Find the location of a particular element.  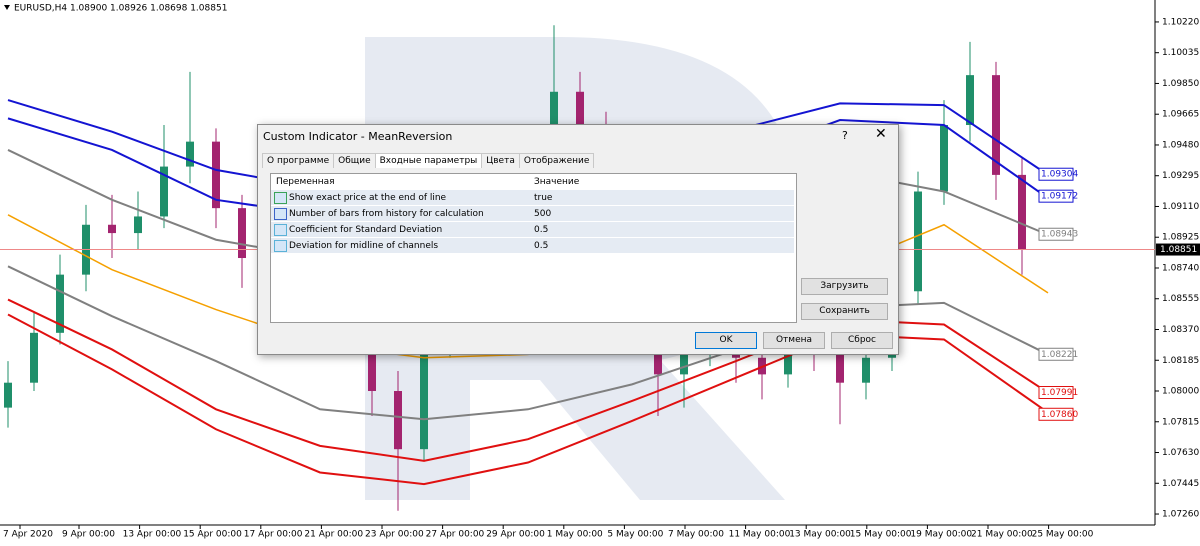

price-tick-label: 1.07260 is located at coordinates (1180, 515).